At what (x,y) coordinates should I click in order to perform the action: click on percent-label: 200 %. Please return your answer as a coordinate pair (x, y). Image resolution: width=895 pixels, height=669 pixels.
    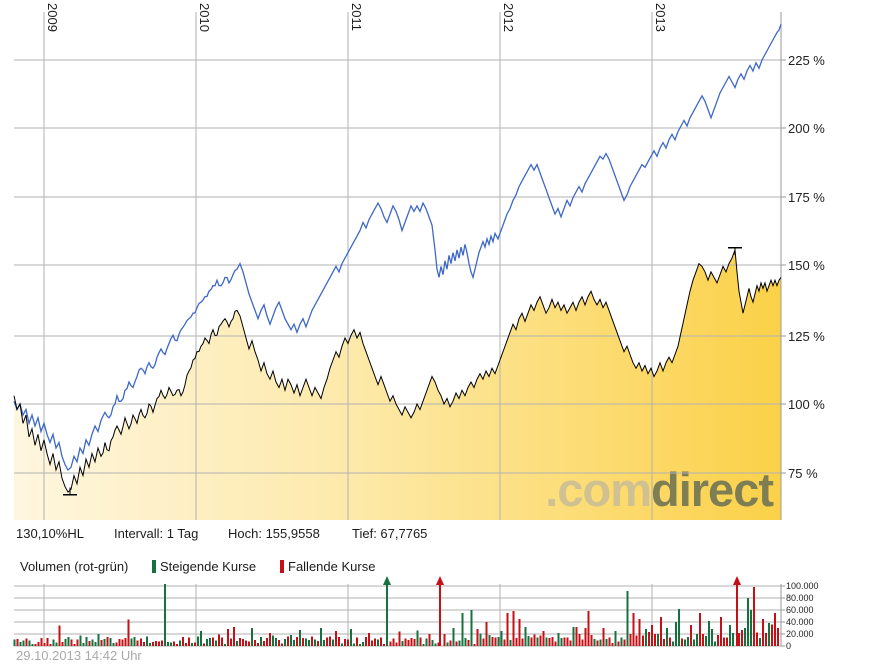
    Looking at the image, I should click on (806, 128).